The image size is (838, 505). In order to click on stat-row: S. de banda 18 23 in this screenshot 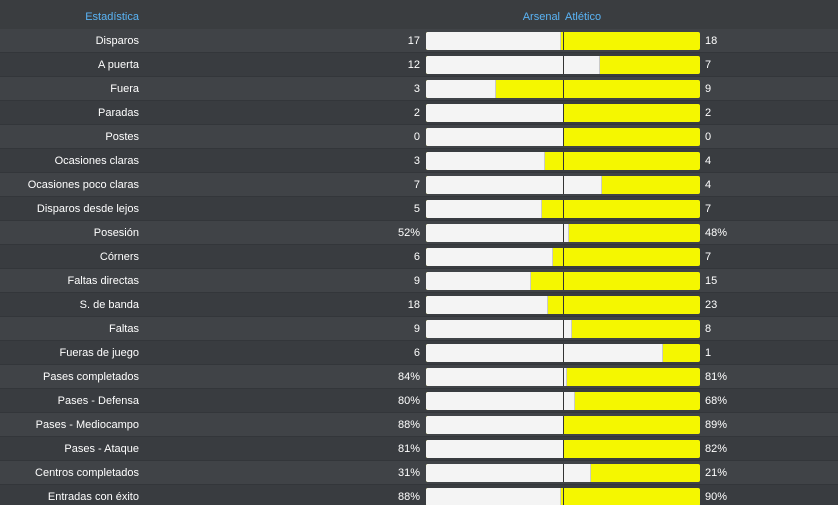, I will do `click(419, 305)`.